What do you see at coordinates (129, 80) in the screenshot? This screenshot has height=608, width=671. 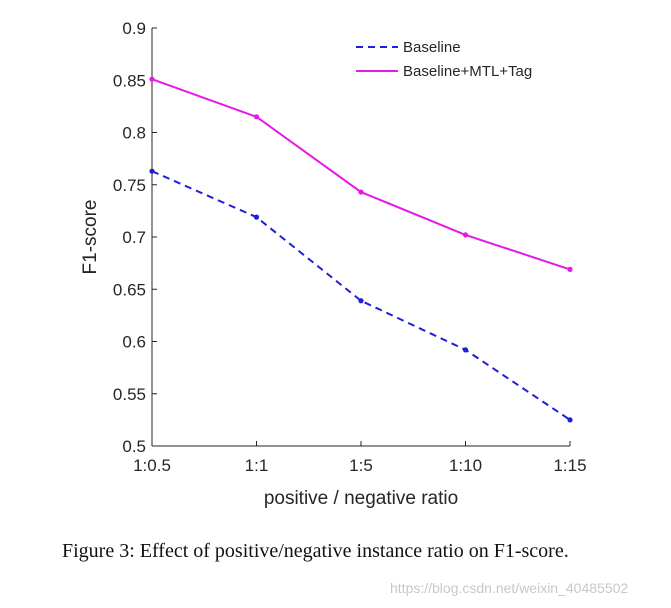 I see `y-tick-label: 0.85` at bounding box center [129, 80].